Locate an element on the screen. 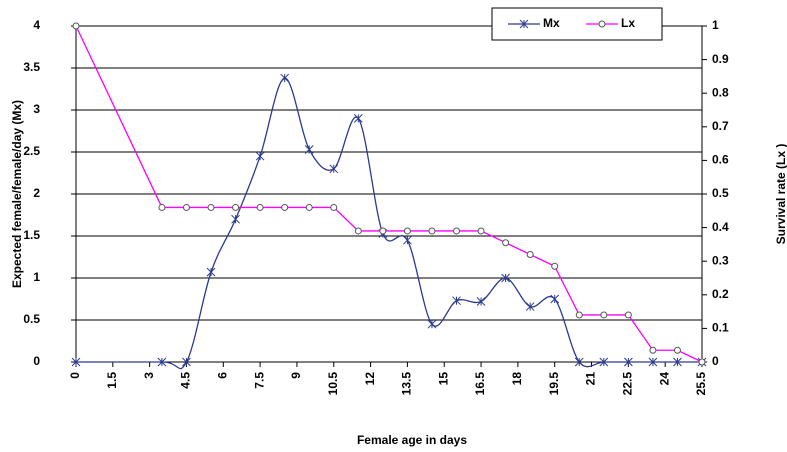 The image size is (787, 452). y2-tick-label: 0.9 is located at coordinates (720, 59).